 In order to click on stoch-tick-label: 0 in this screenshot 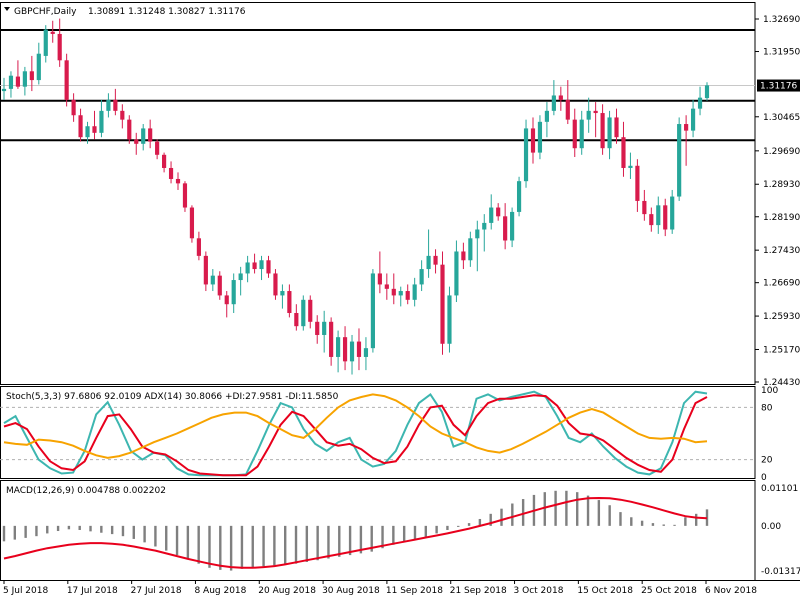, I will do `click(764, 478)`.